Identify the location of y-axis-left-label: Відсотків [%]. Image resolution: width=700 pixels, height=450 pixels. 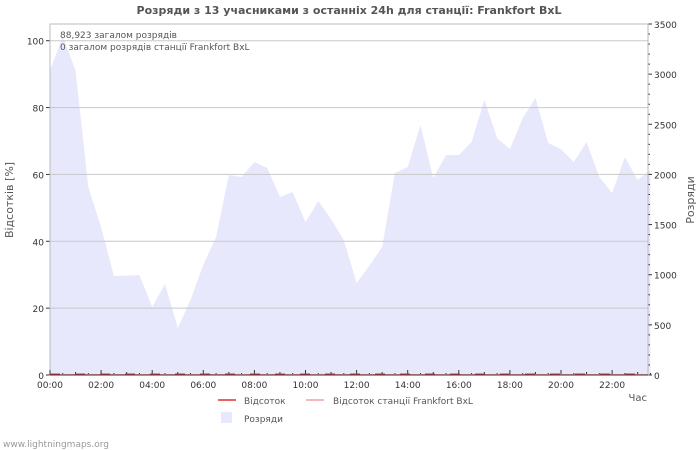
(9, 200).